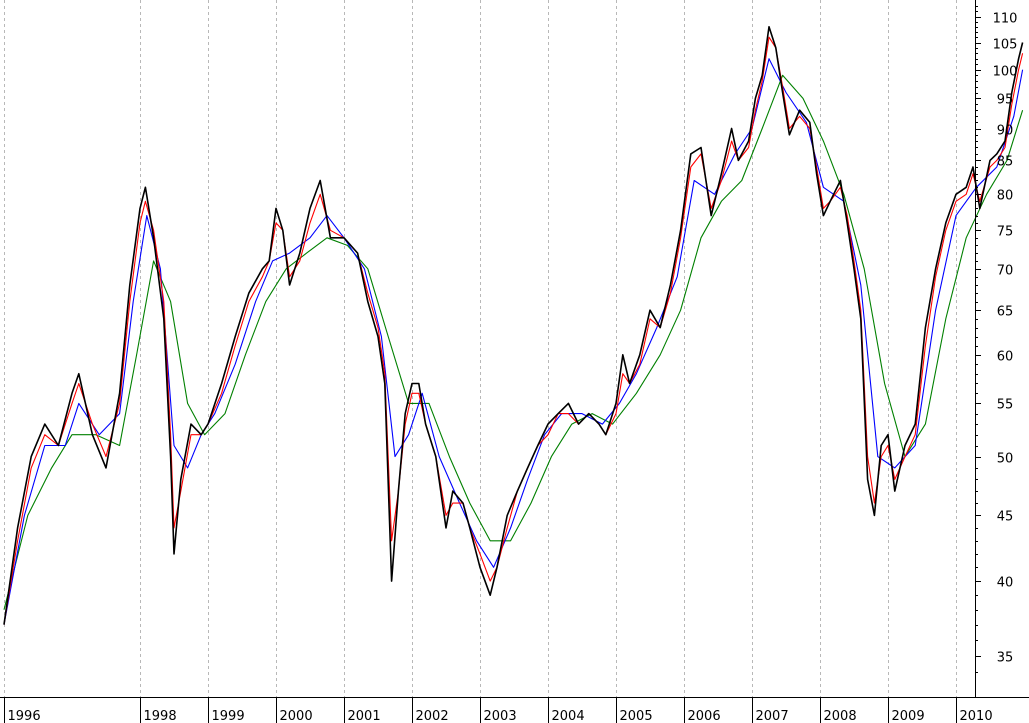 The height and width of the screenshot is (723, 1029). Describe the element at coordinates (1005, 517) in the screenshot. I see `y-tick-label-45: 45` at that location.